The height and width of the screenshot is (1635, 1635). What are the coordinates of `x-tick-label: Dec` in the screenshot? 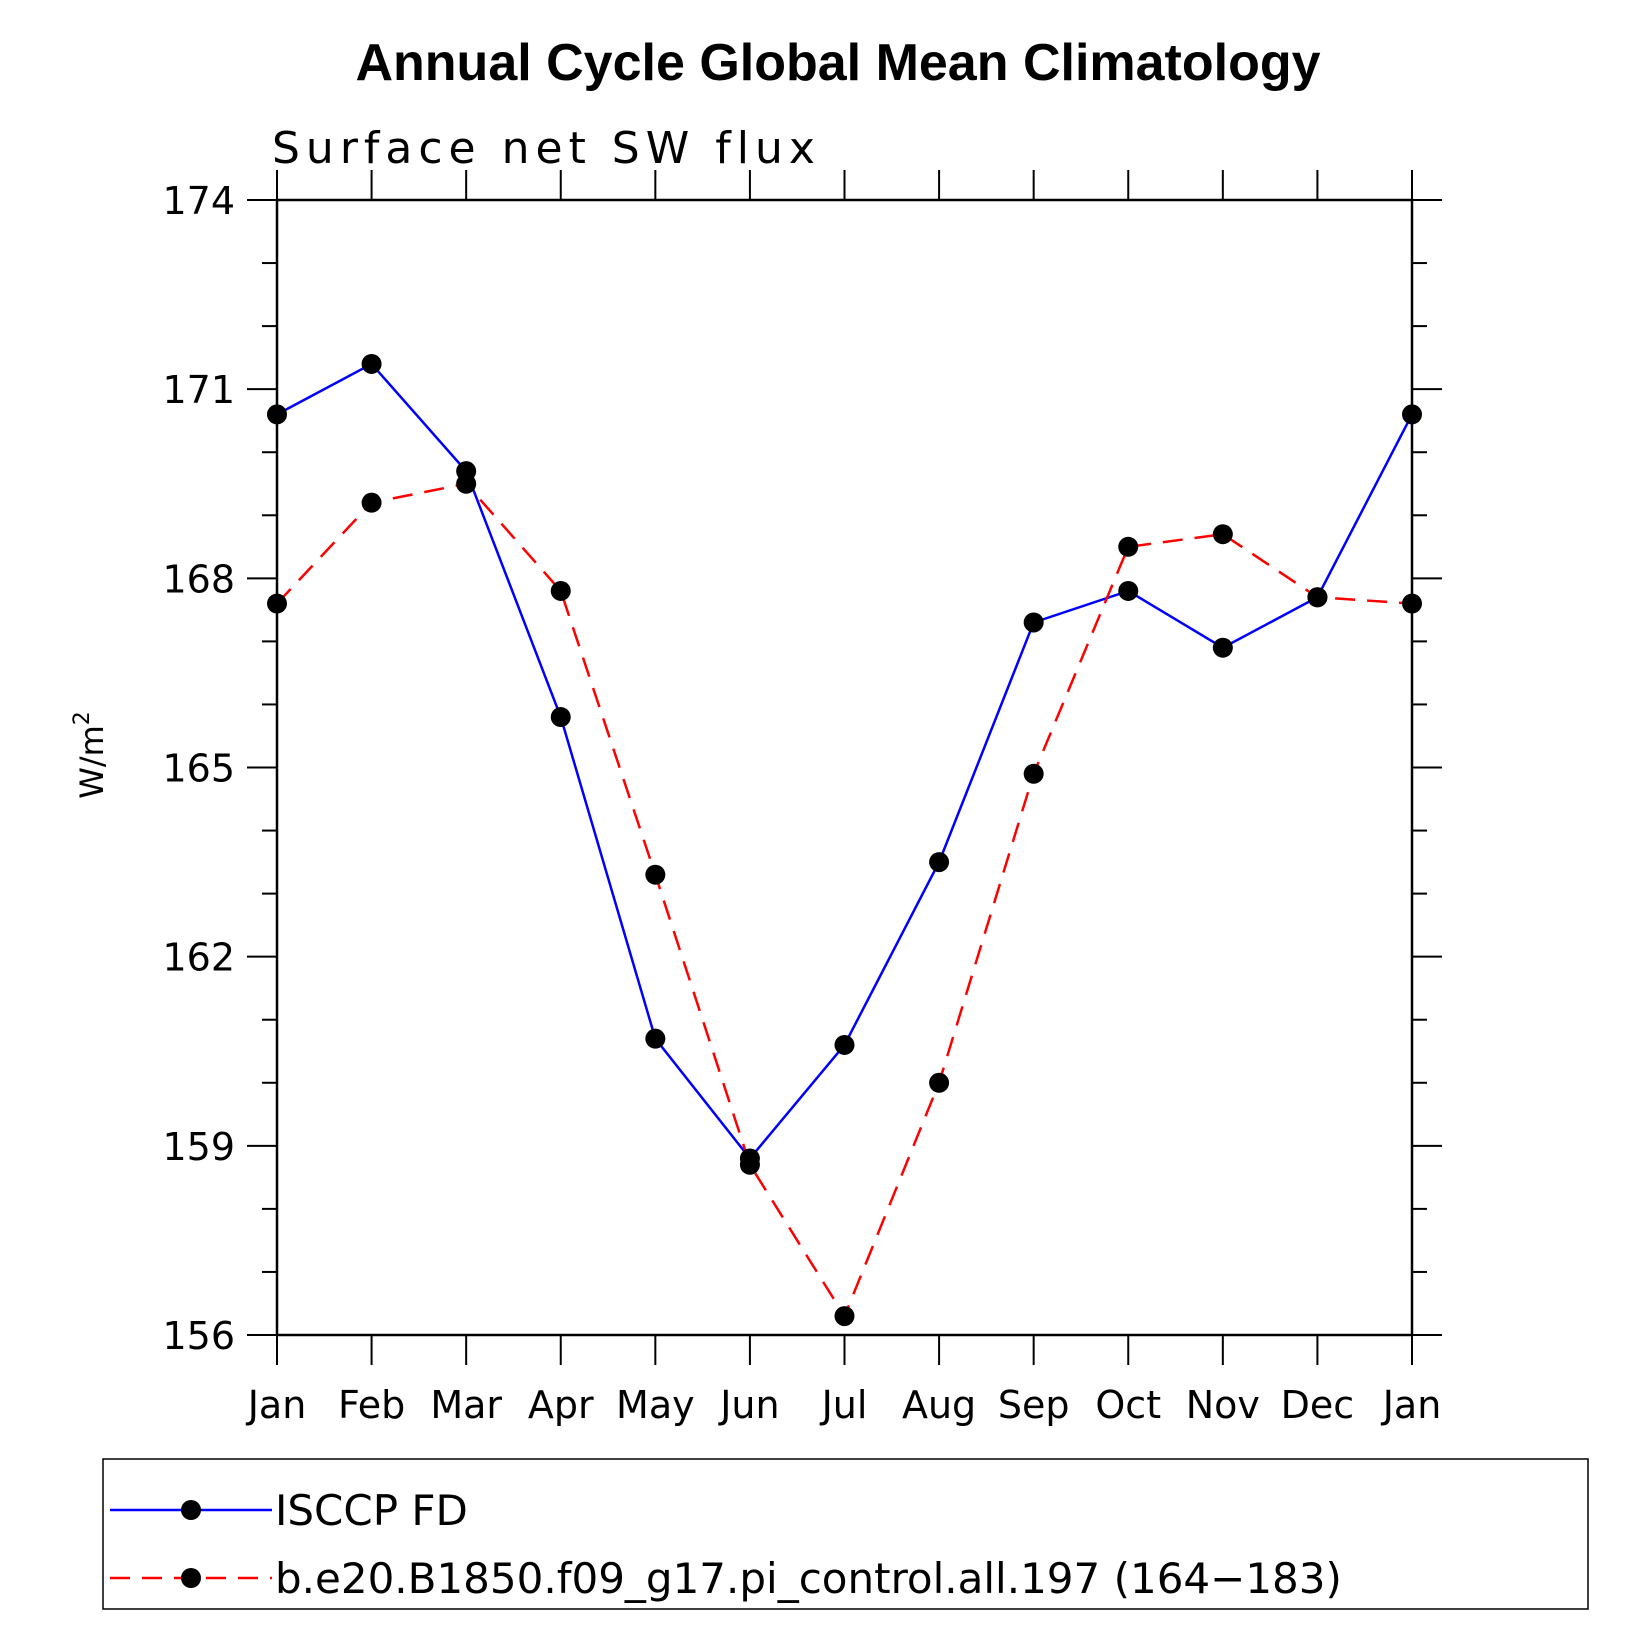 It's located at (1318, 1405).